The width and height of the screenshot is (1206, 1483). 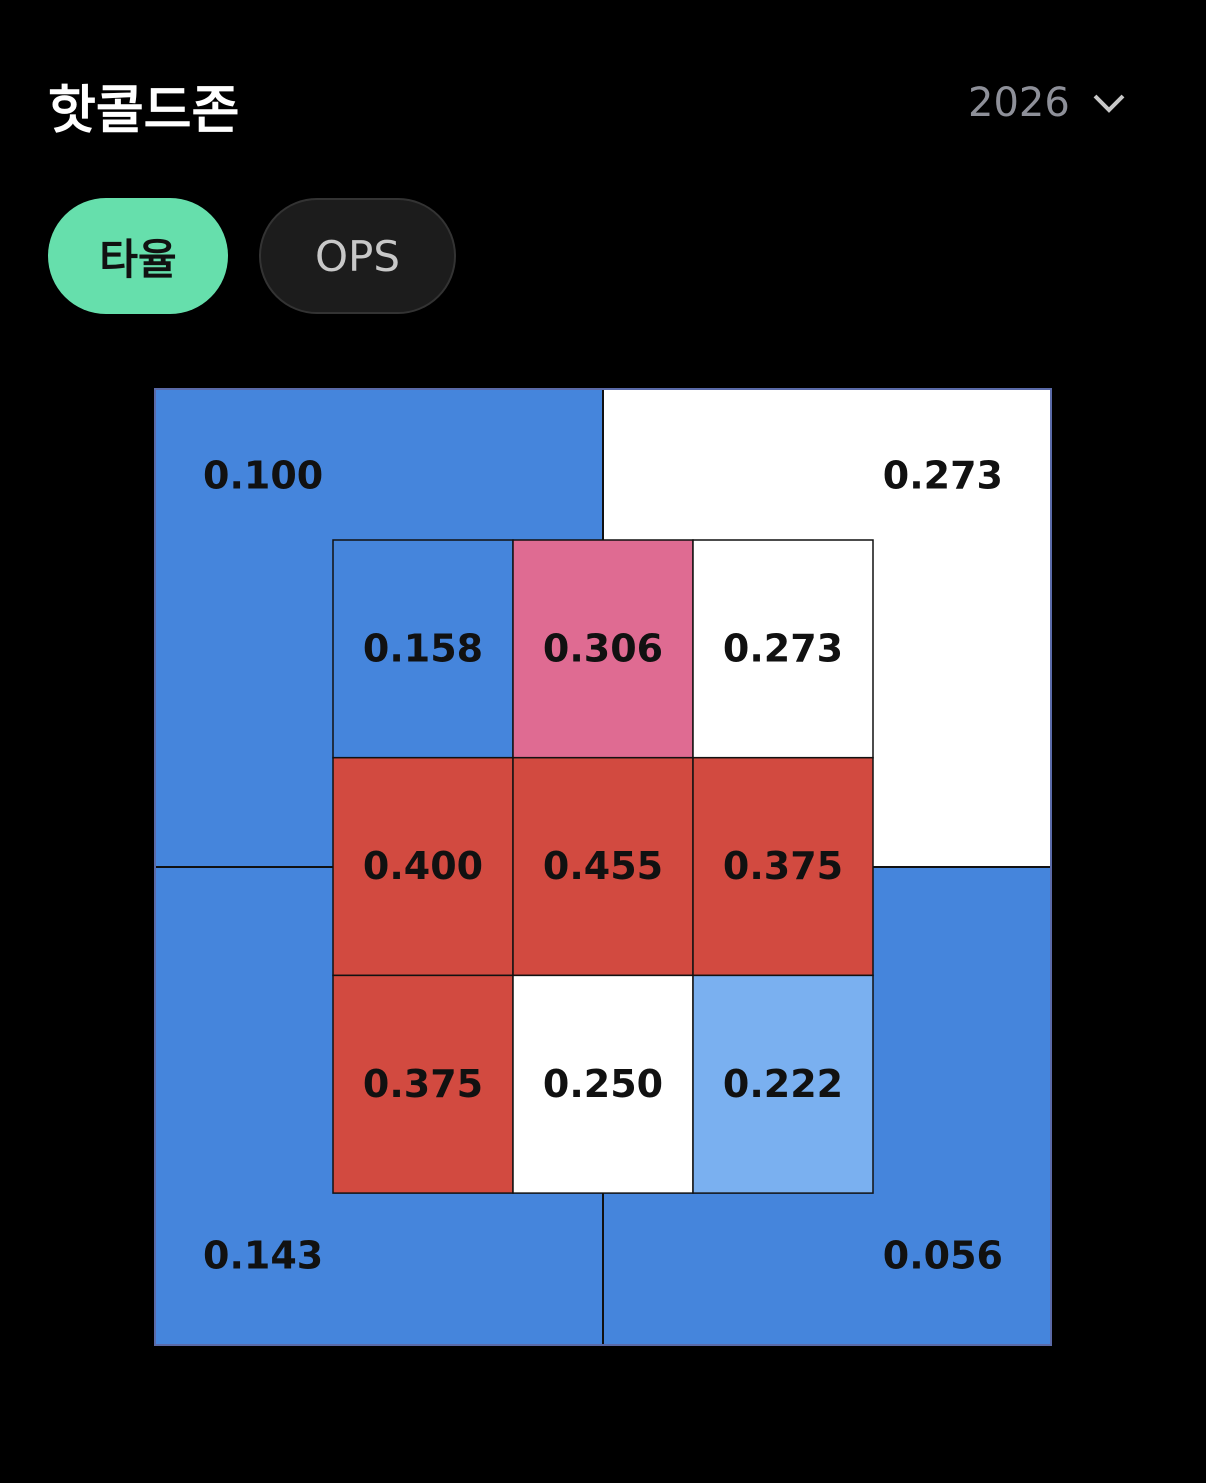 I want to click on year-dropdown: 2026, so click(x=1047, y=103).